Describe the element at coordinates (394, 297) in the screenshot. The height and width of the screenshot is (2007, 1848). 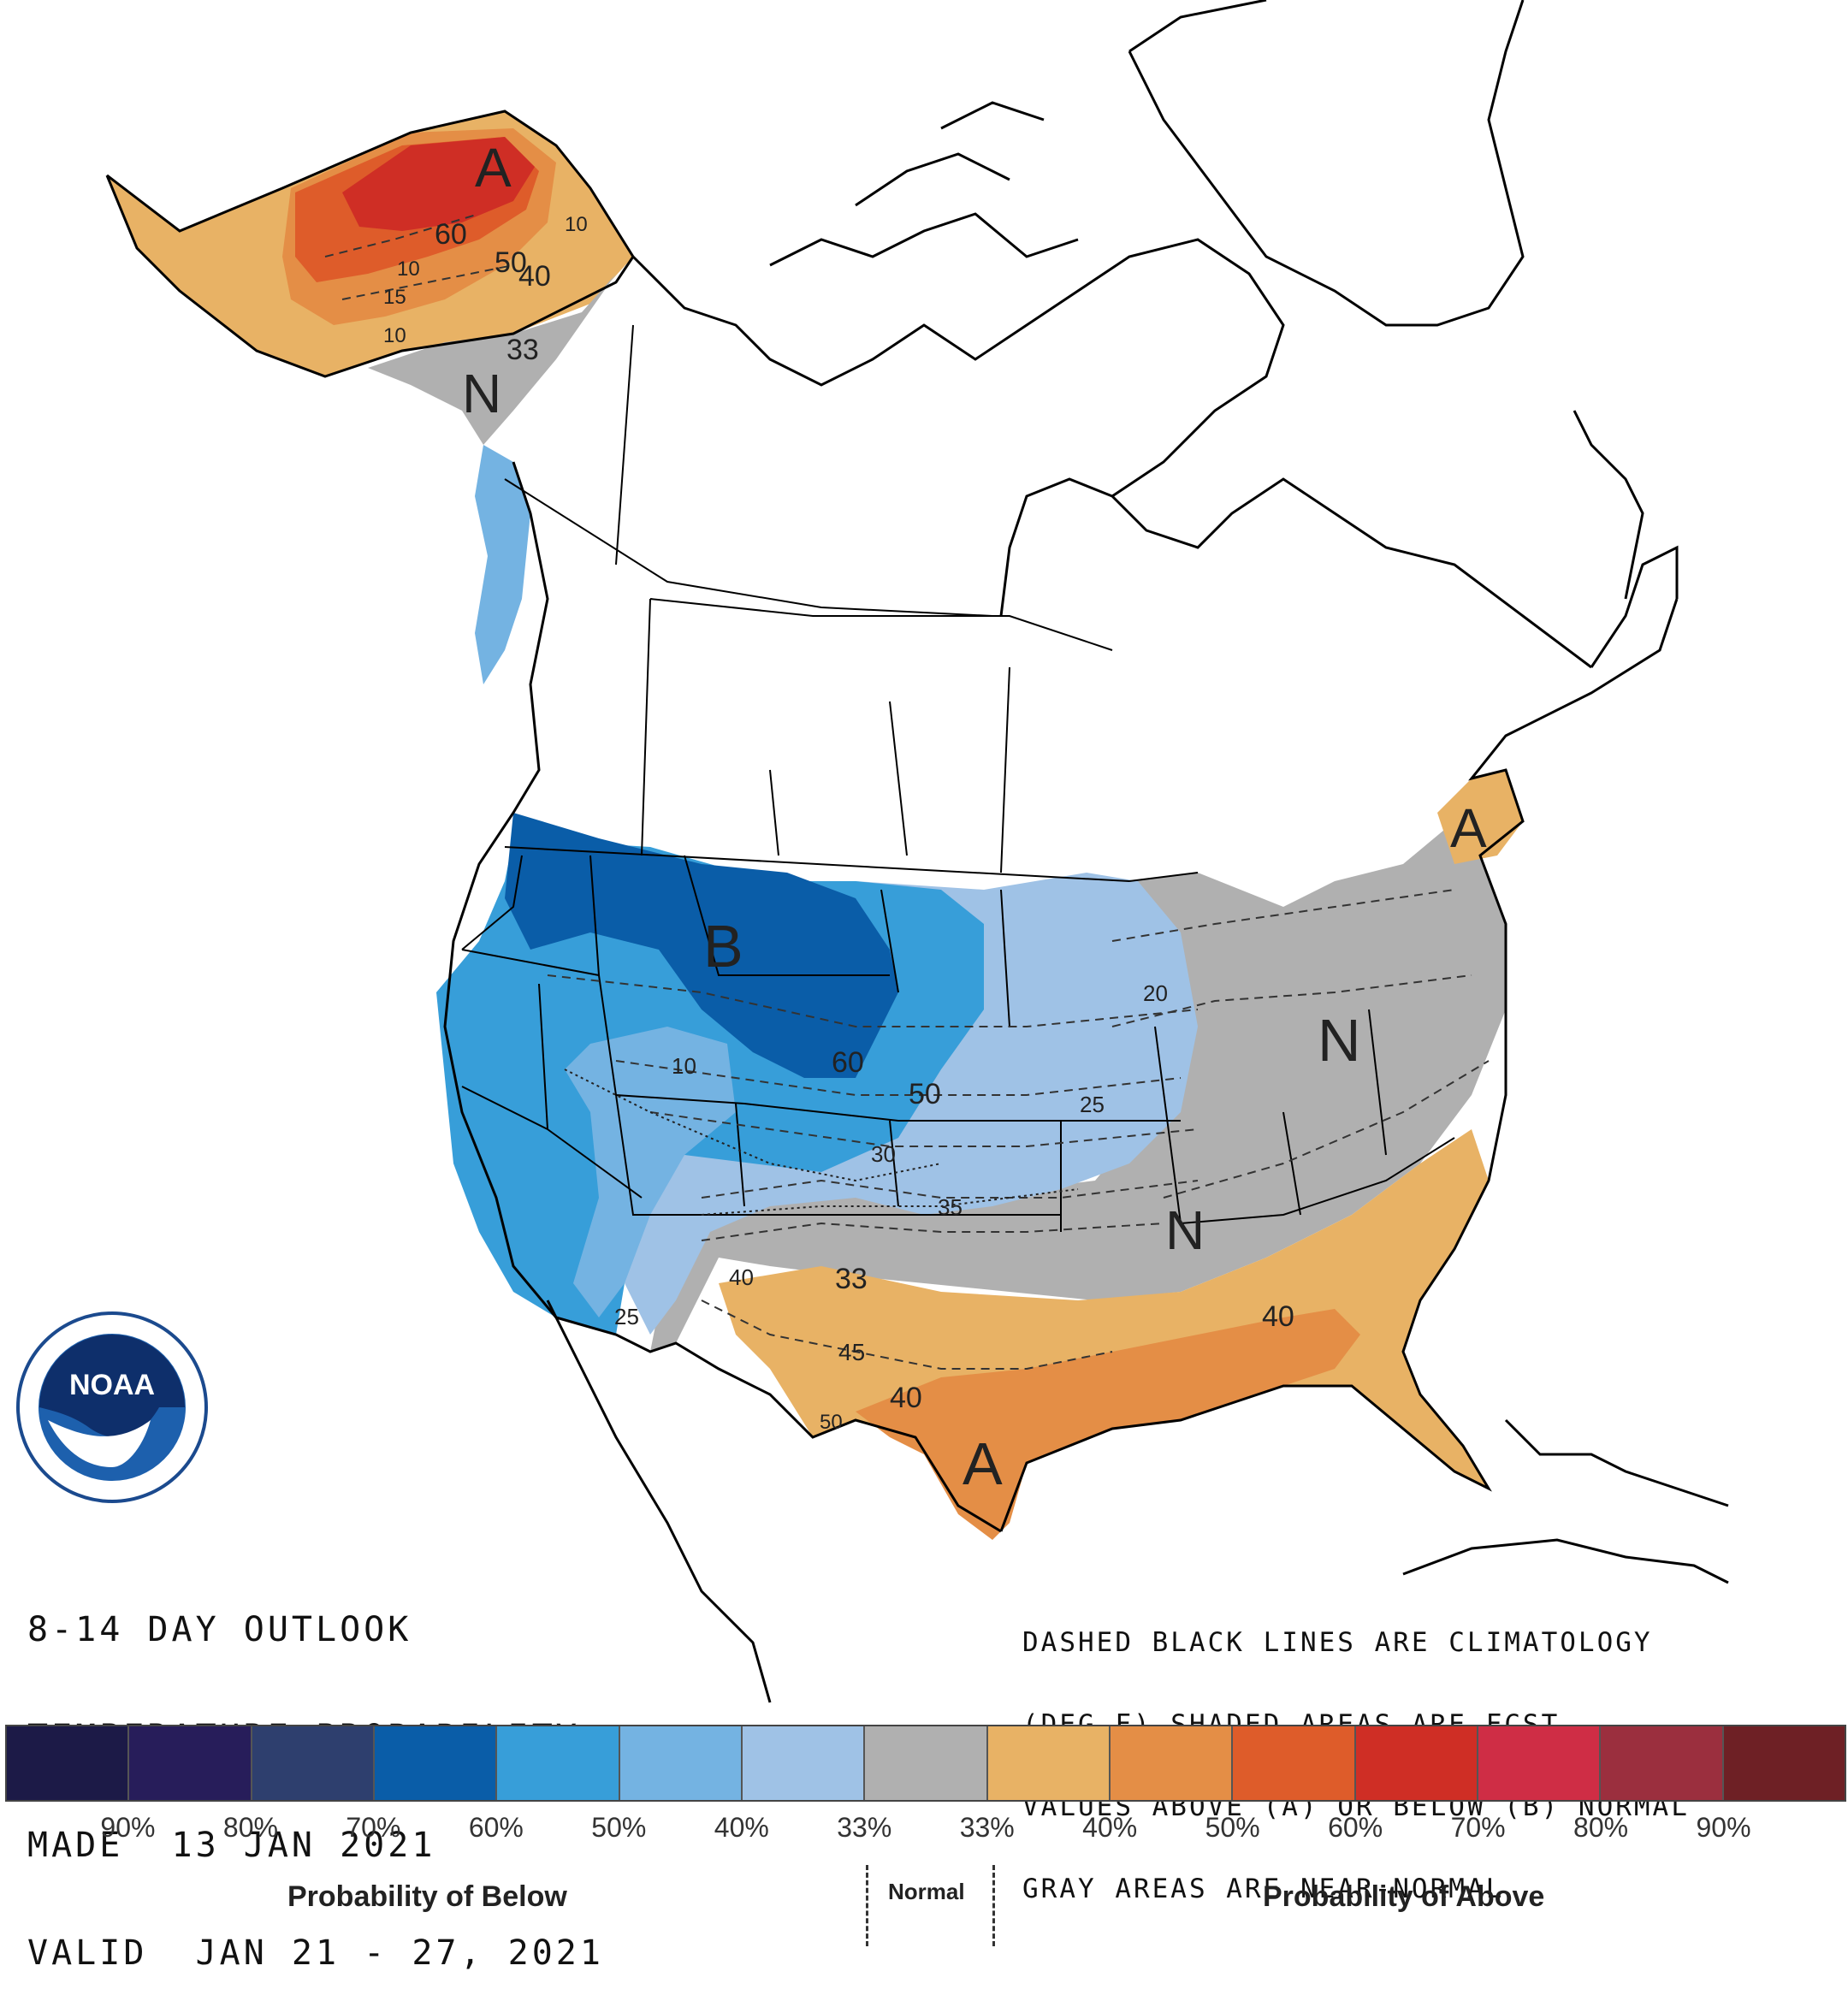
I see `contour-label: 15` at that location.